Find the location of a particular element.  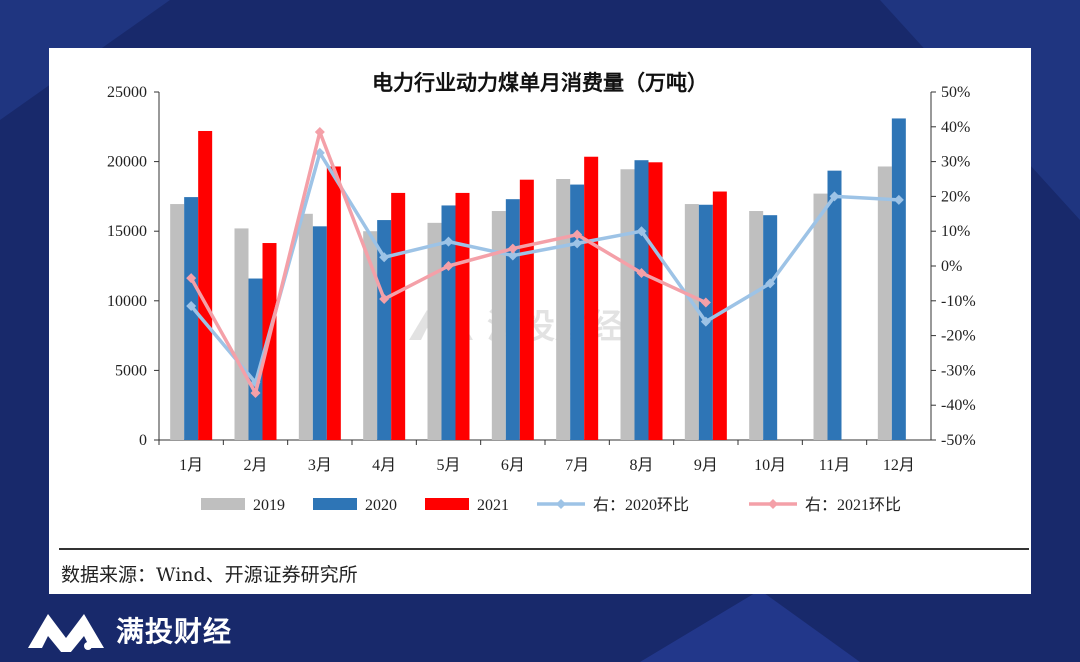

chart-title: 电力行业动力煤单月消费量（万吨） is located at coordinates (540, 82).